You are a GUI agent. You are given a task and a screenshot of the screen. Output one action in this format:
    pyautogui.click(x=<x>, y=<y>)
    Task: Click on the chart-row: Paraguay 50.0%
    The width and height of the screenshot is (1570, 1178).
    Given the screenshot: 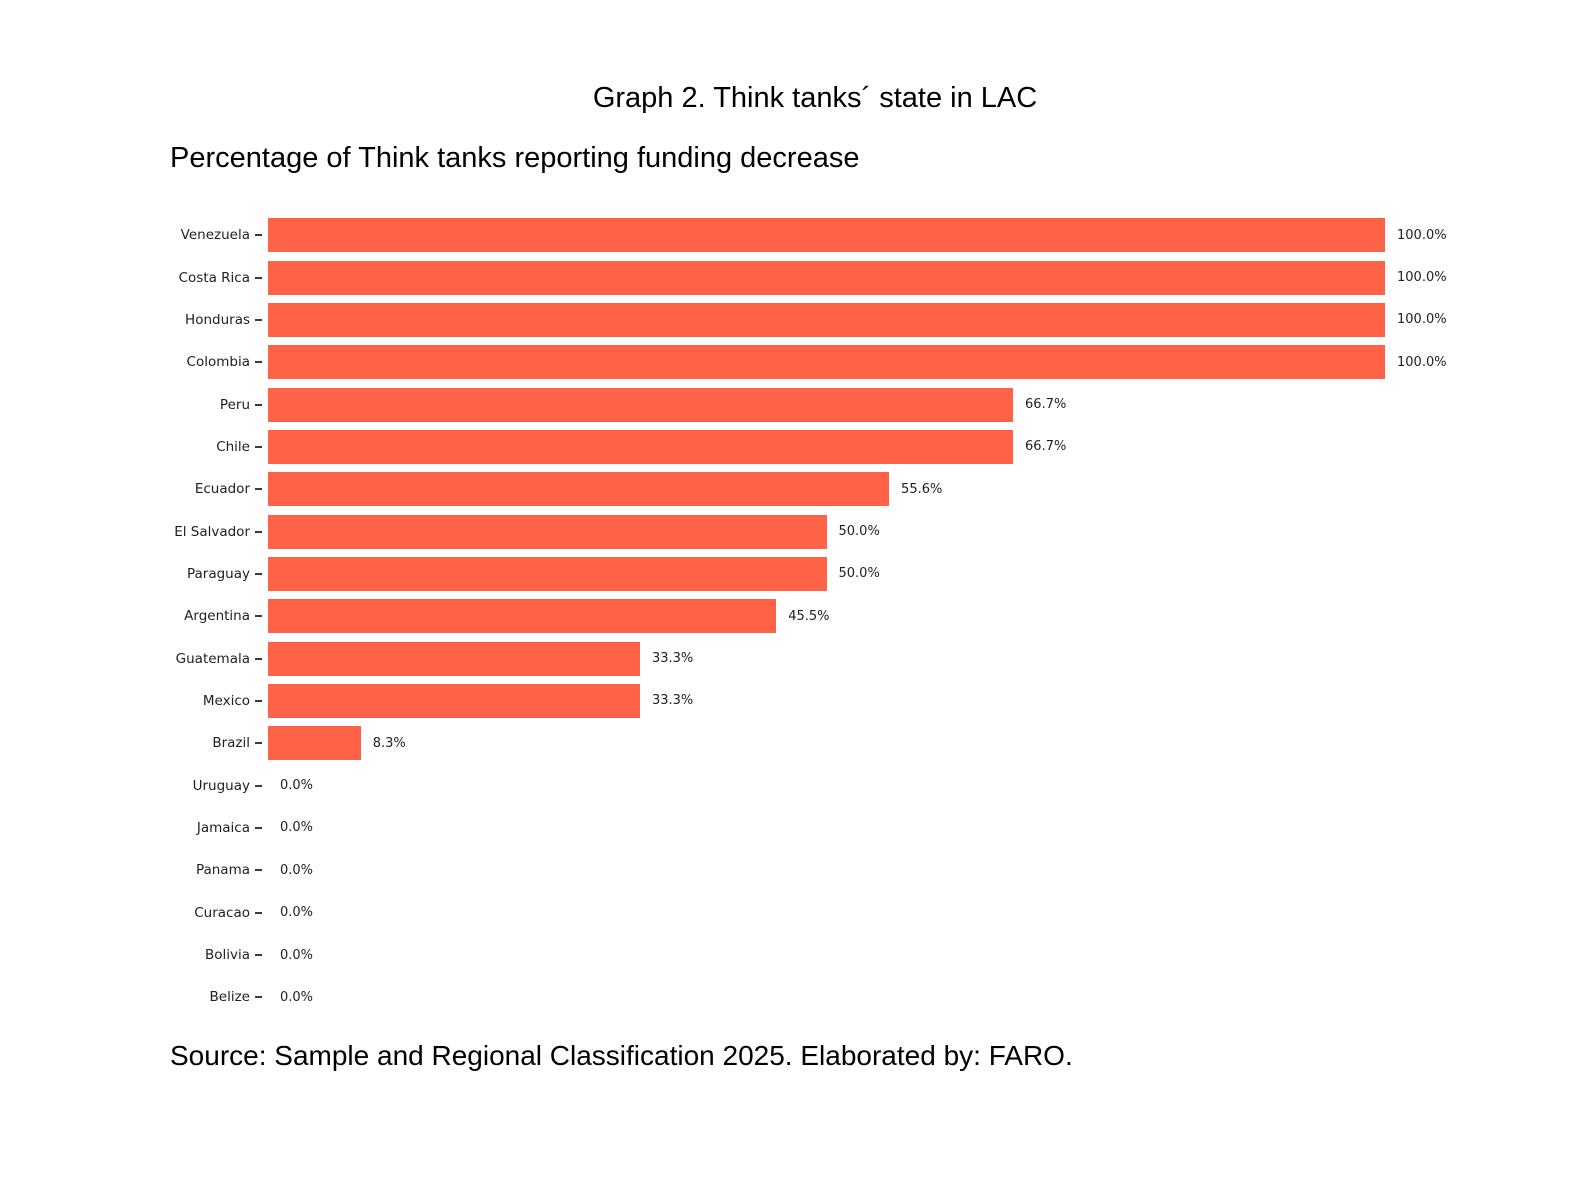 What is the action you would take?
    pyautogui.click(x=785, y=574)
    